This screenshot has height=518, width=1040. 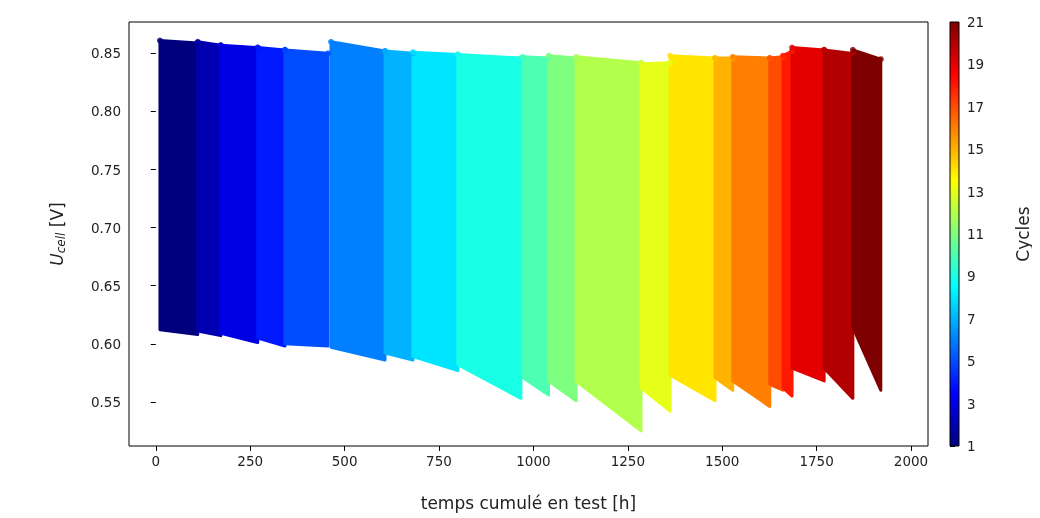 I want to click on color-bar-title: Cycles, so click(x=1022, y=234).